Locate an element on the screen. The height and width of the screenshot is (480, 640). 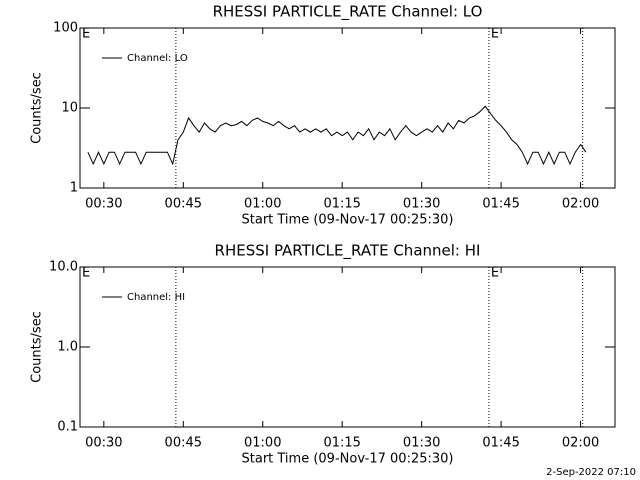
footer: 2-Sep-2022 07:10 is located at coordinates (591, 472).